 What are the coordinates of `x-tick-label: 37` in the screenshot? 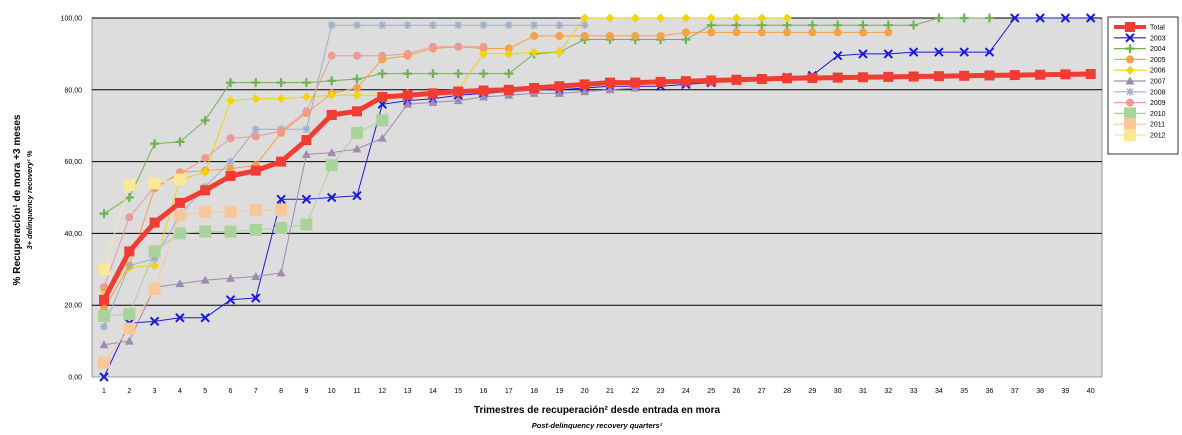 It's located at (1015, 391).